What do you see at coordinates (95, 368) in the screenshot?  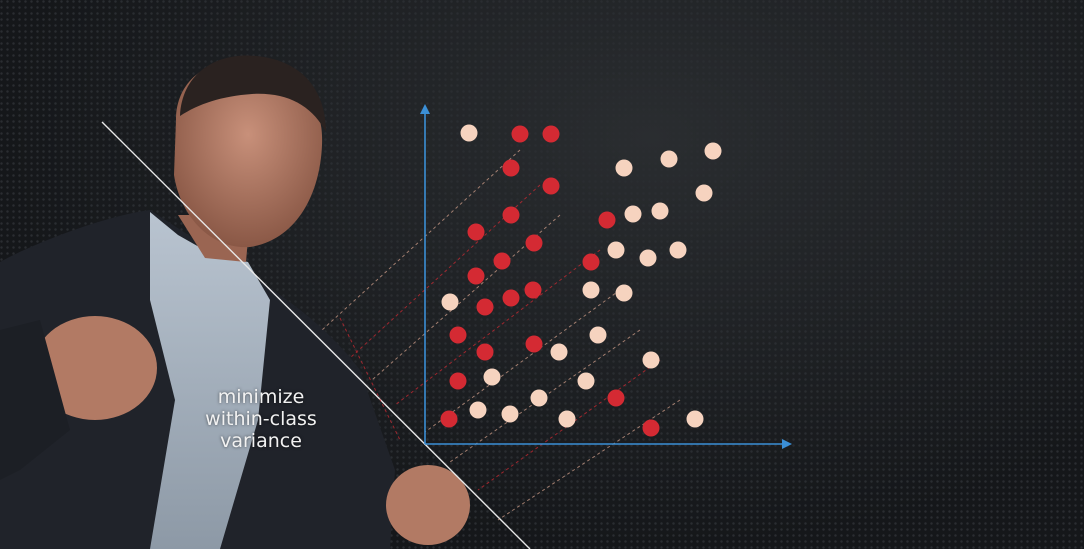 I see `presenter-left-fist` at bounding box center [95, 368].